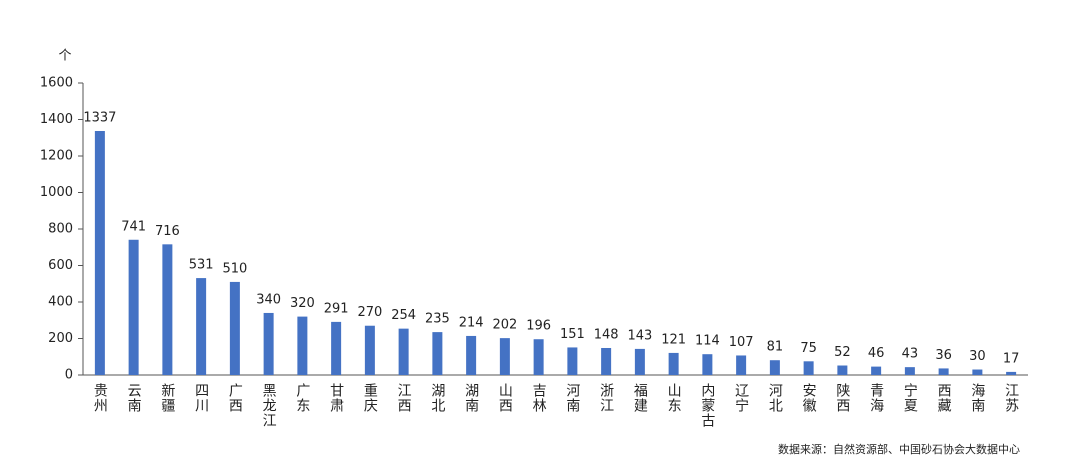 The height and width of the screenshot is (472, 1080). I want to click on value-label: 202, so click(504, 325).